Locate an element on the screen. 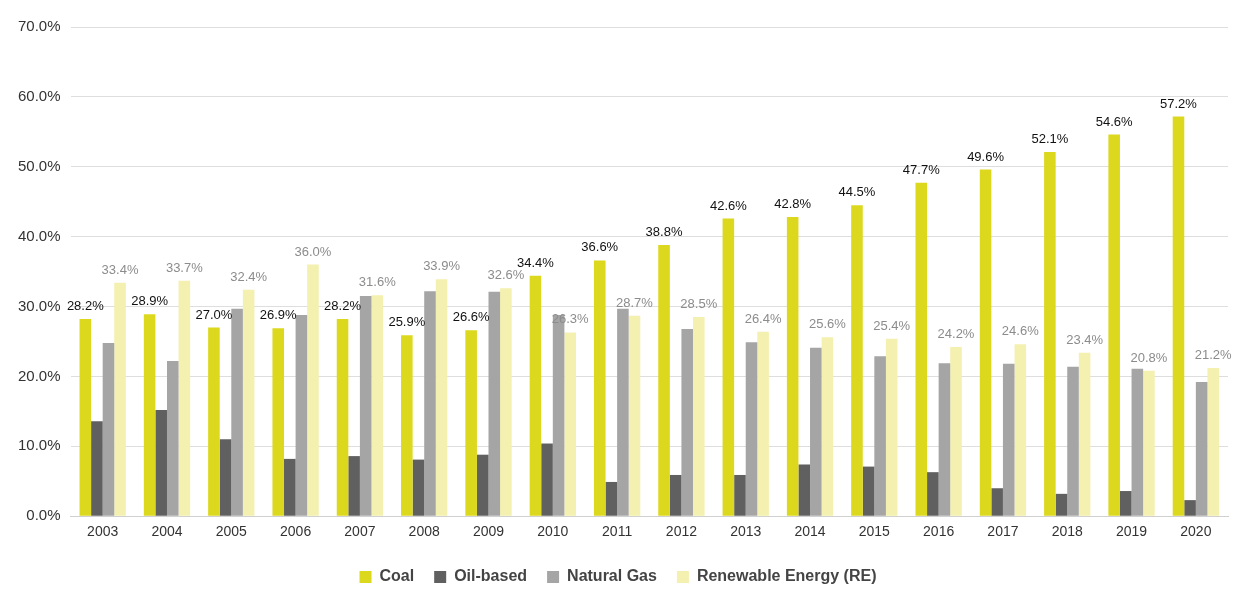 Image resolution: width=1246 pixels, height=603 pixels. x-tick-label: 2009 is located at coordinates (488, 531).